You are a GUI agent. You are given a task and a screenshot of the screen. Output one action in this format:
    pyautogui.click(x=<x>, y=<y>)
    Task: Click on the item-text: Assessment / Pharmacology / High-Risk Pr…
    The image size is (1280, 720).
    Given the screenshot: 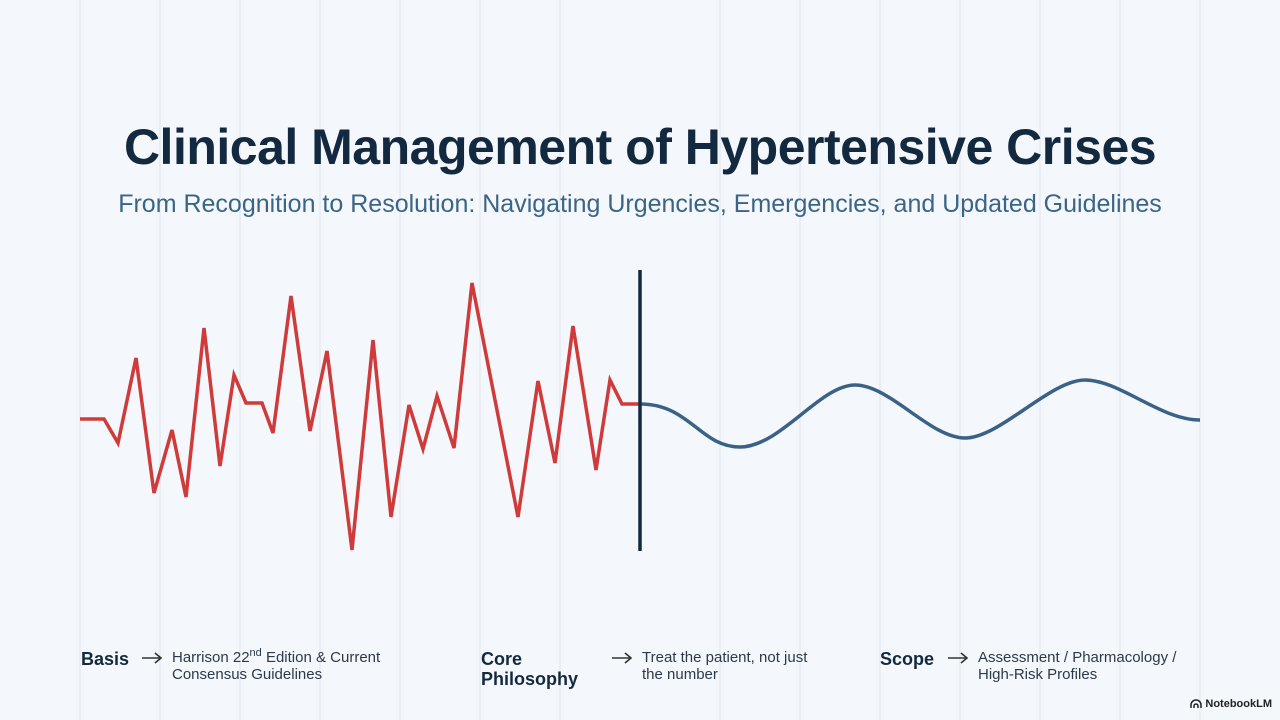 What is the action you would take?
    pyautogui.click(x=1077, y=666)
    